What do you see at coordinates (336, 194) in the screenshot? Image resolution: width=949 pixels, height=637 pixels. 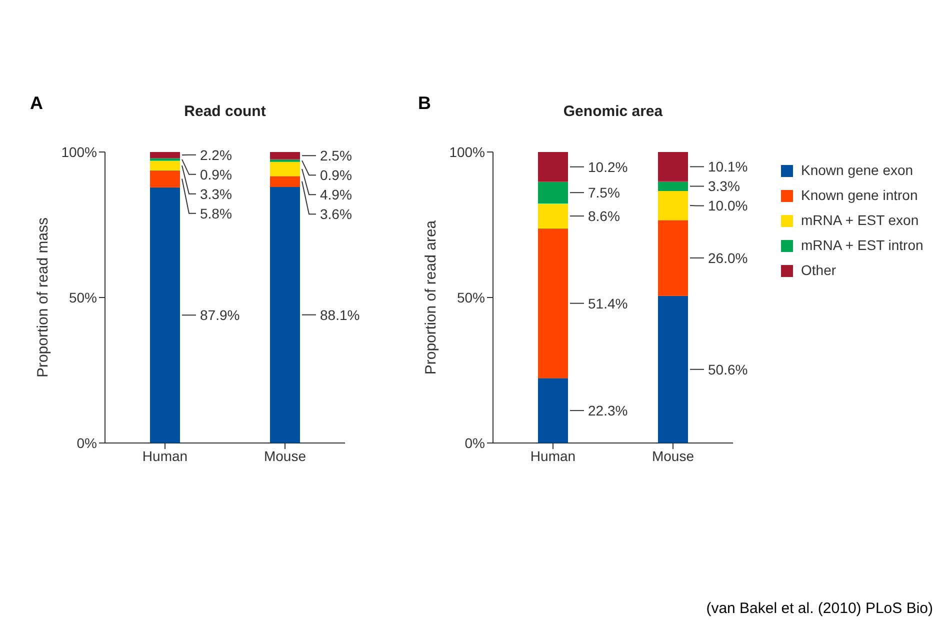 I see `data-label: 4.9%` at bounding box center [336, 194].